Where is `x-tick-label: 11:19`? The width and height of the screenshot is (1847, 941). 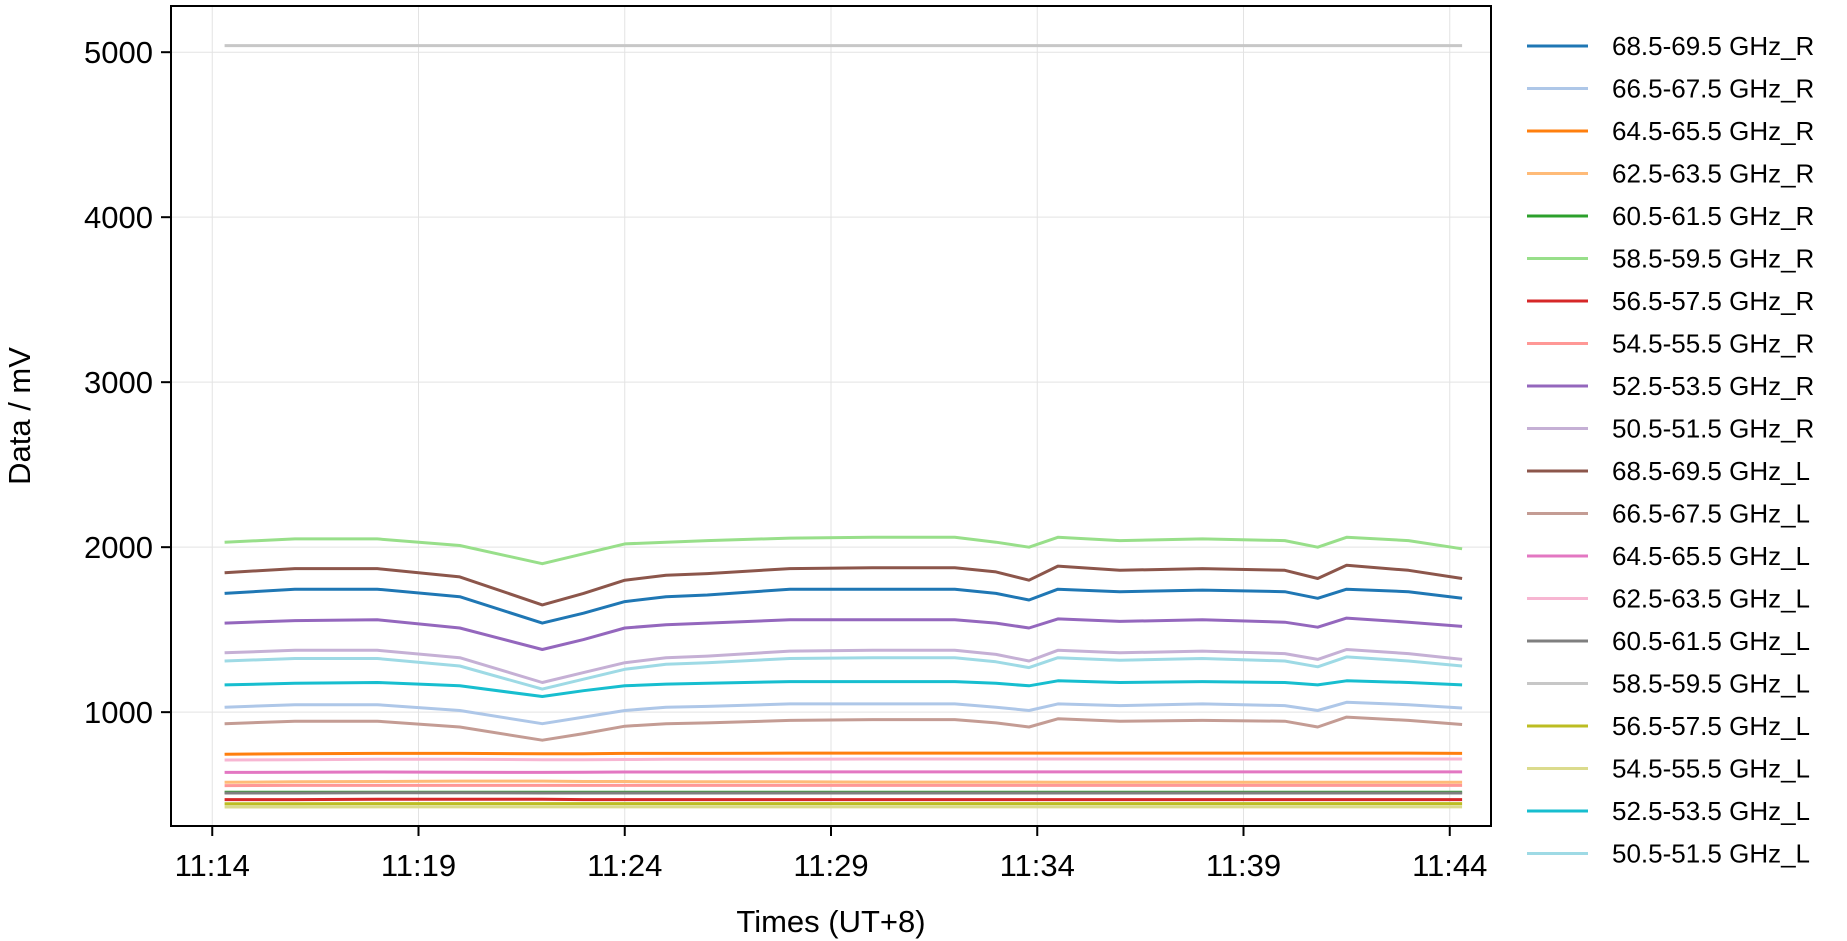 x-tick-label: 11:19 is located at coordinates (418, 865).